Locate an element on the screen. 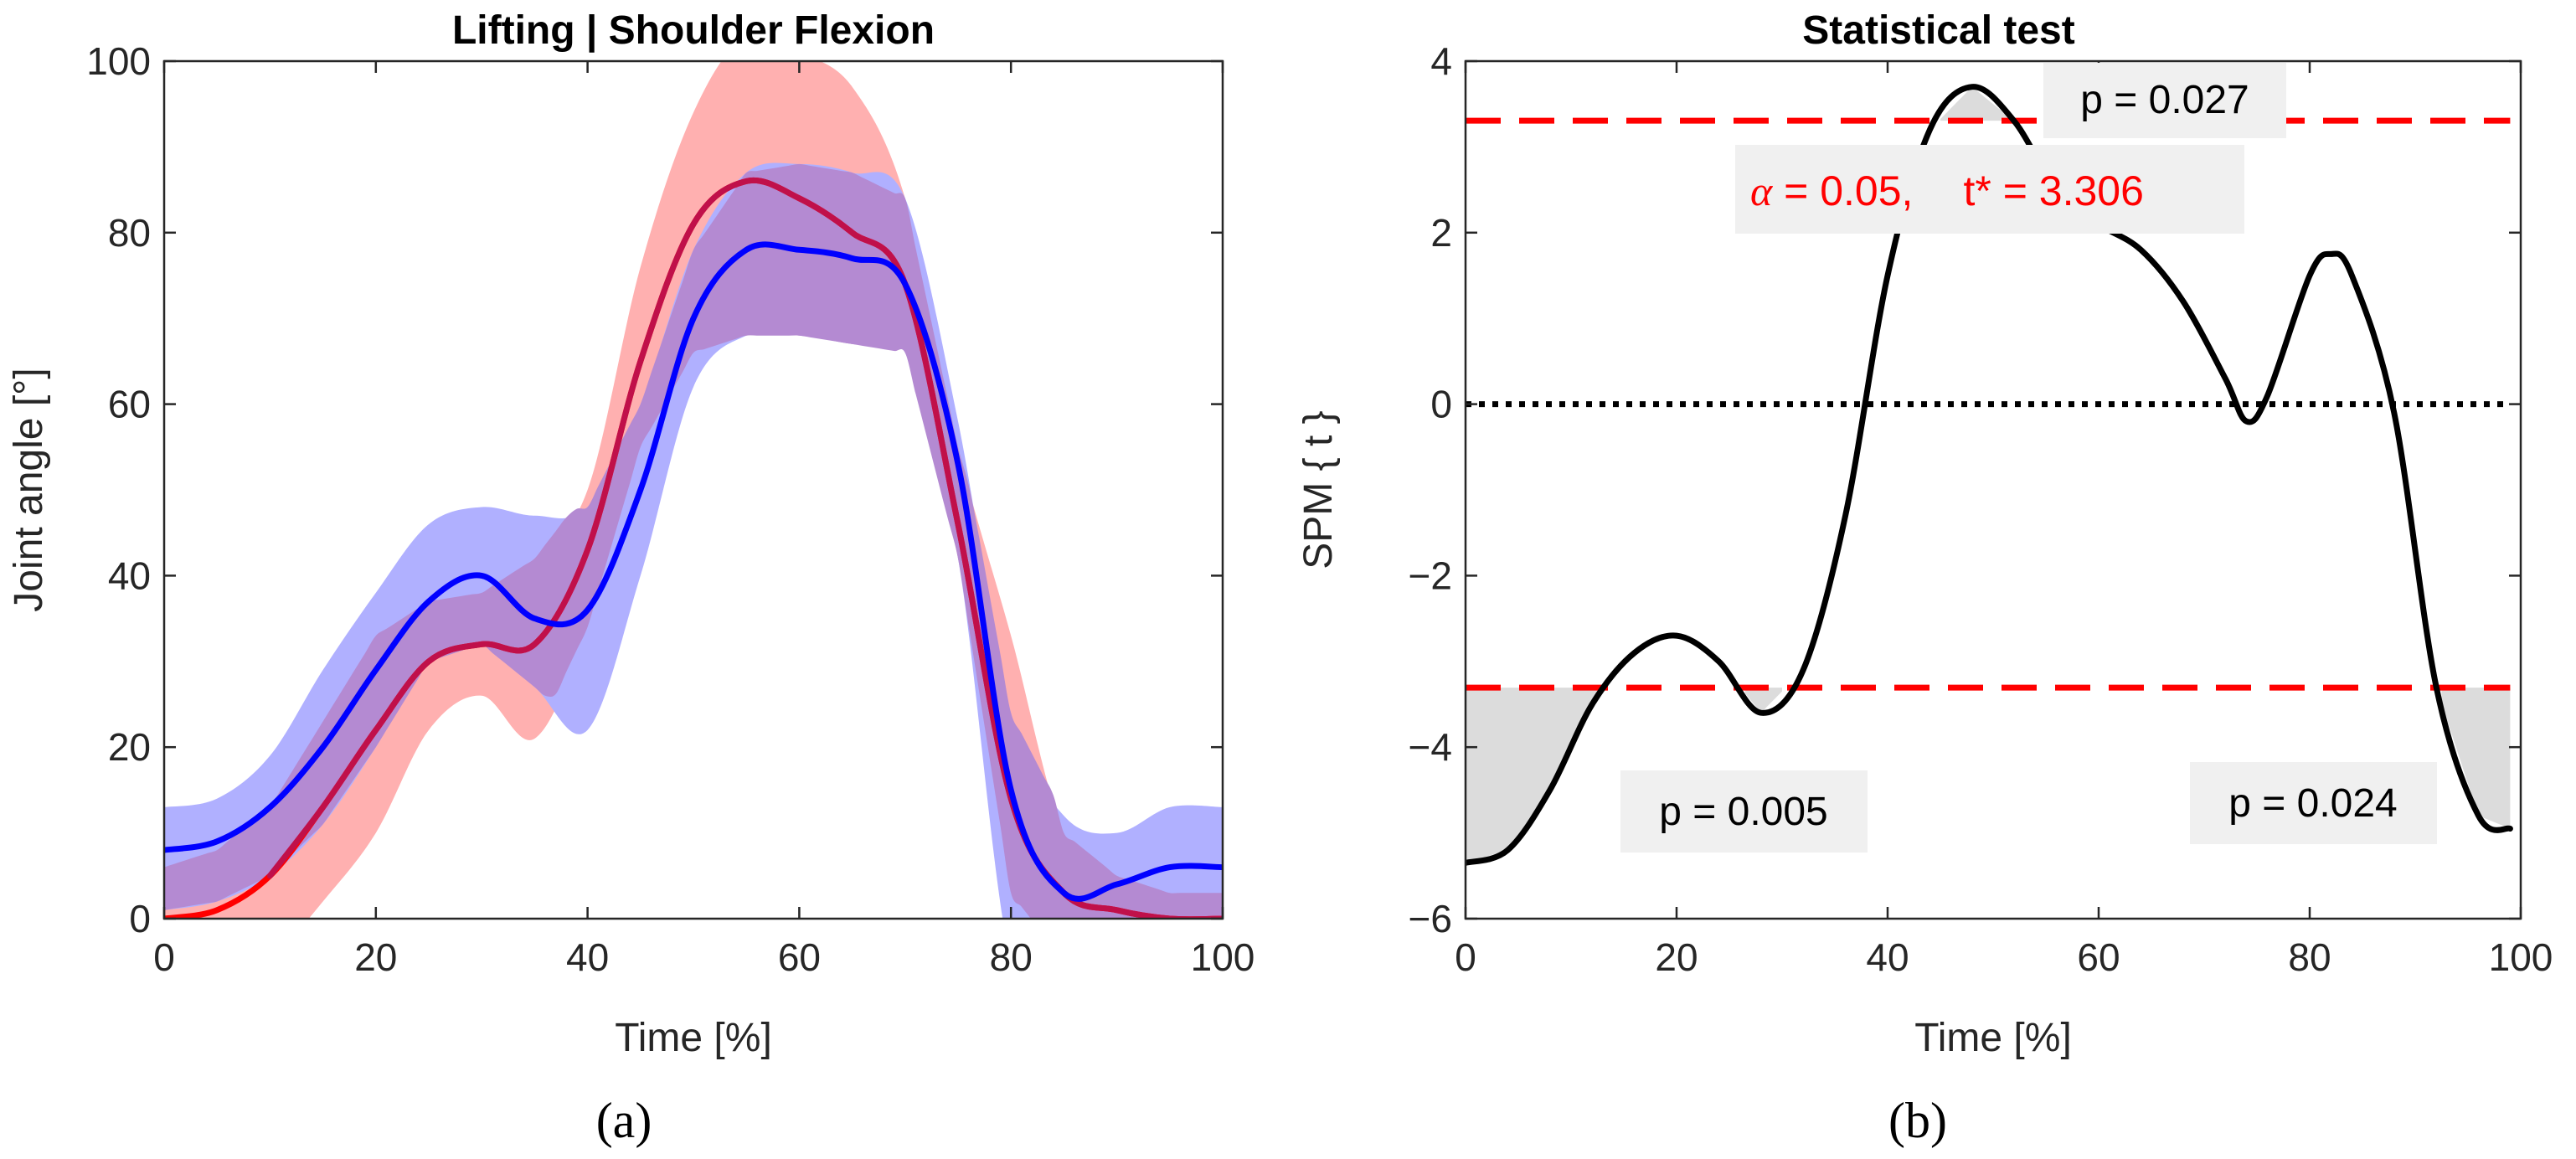  threshold-label: α = 0.05, t* = 3.306 is located at coordinates (1947, 190).